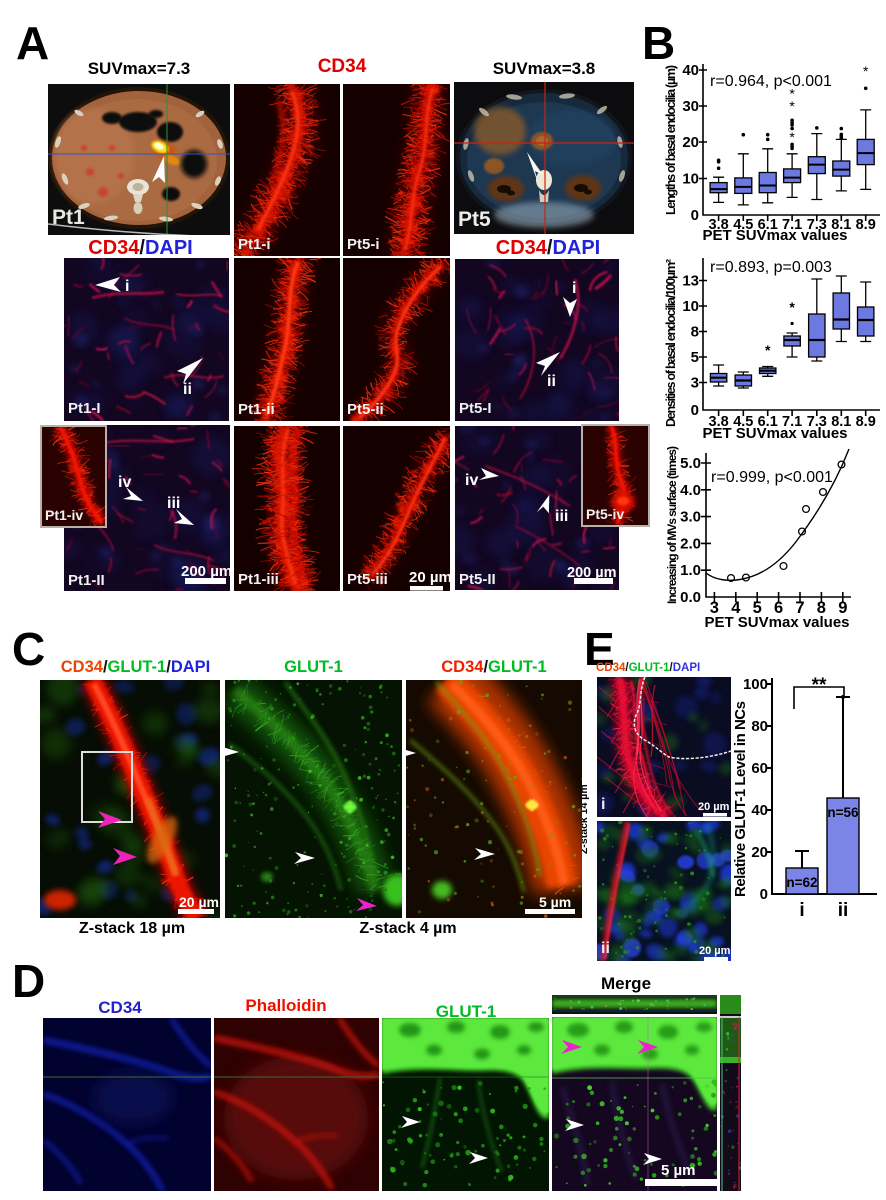  Describe the element at coordinates (690, 490) in the screenshot. I see `svg-text: 4.0` at that location.